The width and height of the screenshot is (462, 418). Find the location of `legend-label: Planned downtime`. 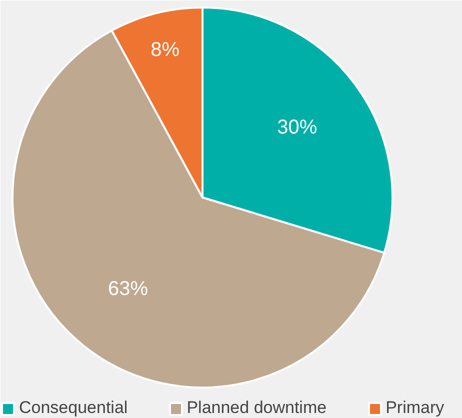

legend-label: Planned downtime is located at coordinates (256, 408).